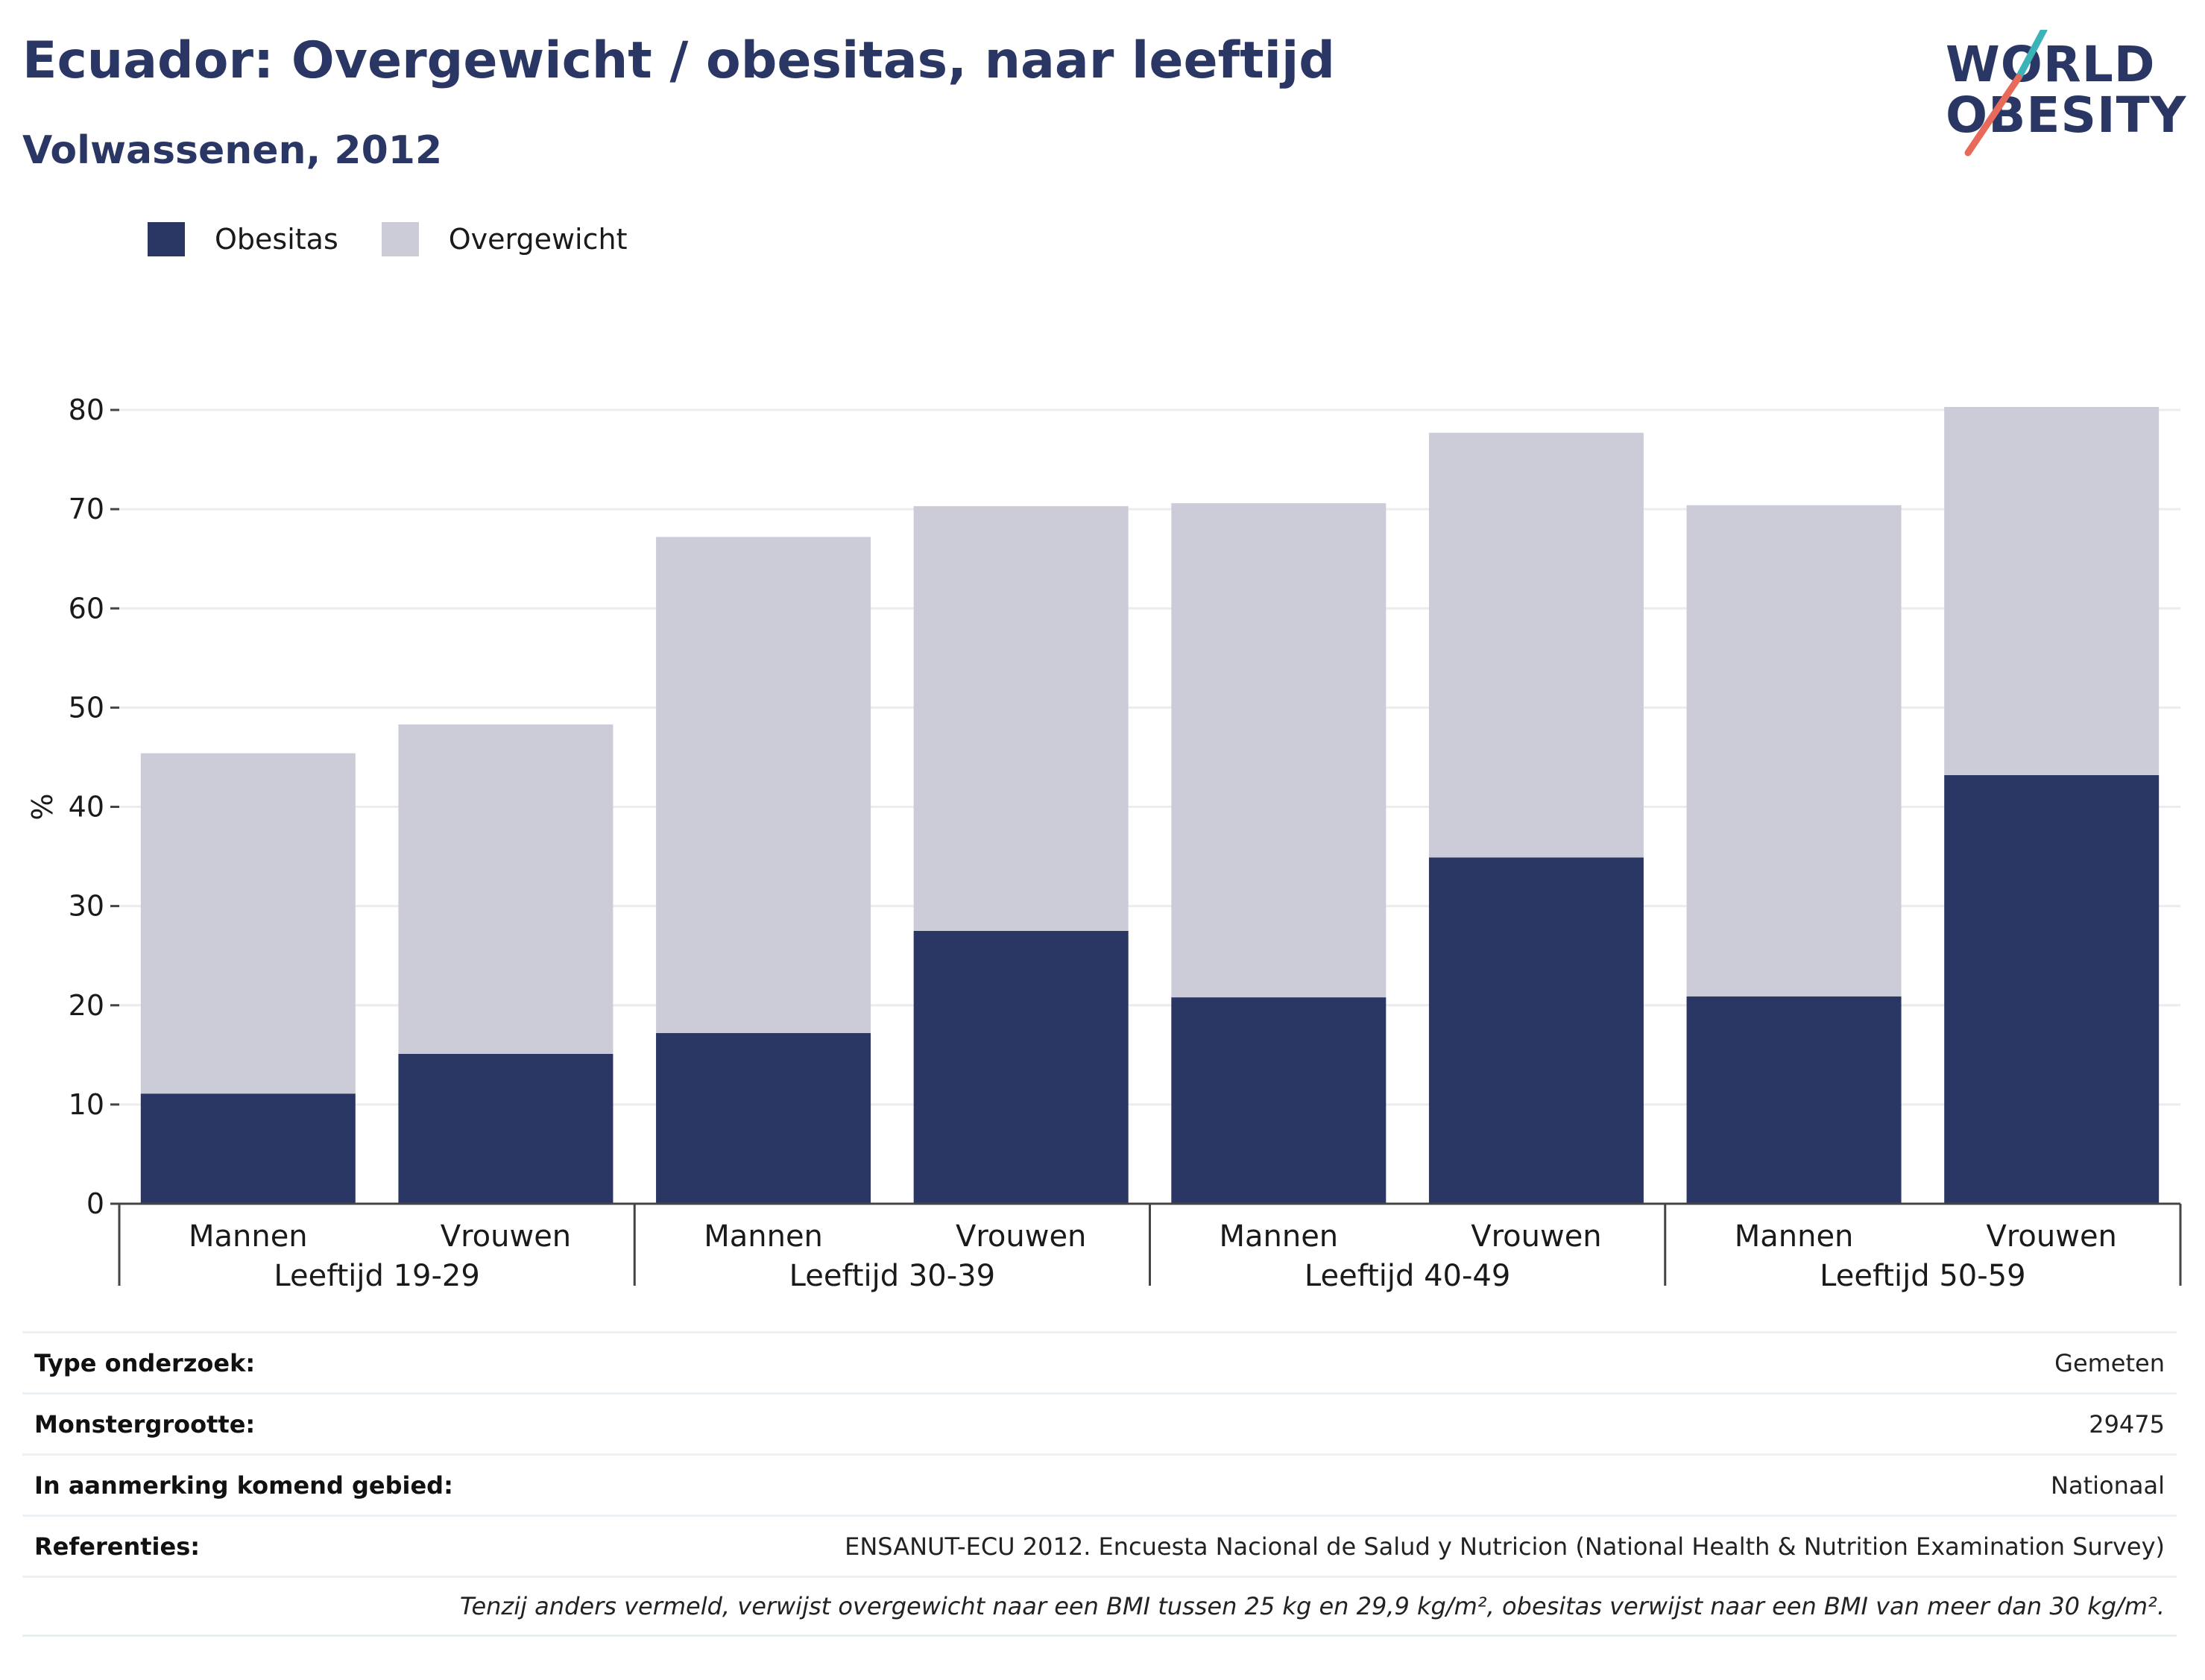 The width and height of the screenshot is (2205, 1680). Describe the element at coordinates (86, 807) in the screenshot. I see `y-tick-label: 40` at that location.